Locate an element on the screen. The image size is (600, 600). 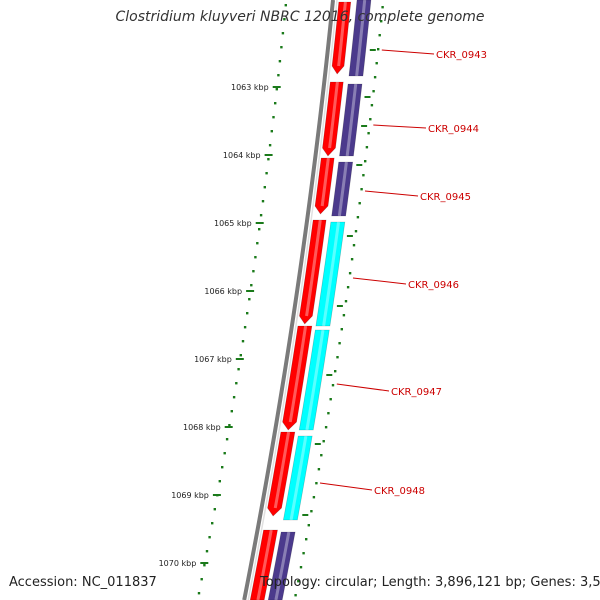
tick-label: 1065 kbp is located at coordinates (233, 223).